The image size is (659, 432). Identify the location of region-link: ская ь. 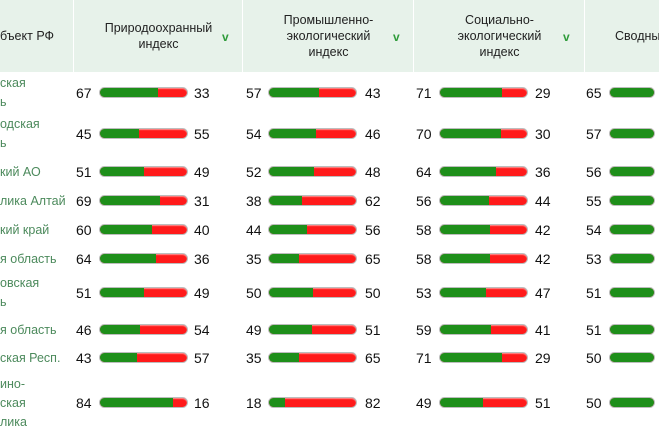
(13, 92).